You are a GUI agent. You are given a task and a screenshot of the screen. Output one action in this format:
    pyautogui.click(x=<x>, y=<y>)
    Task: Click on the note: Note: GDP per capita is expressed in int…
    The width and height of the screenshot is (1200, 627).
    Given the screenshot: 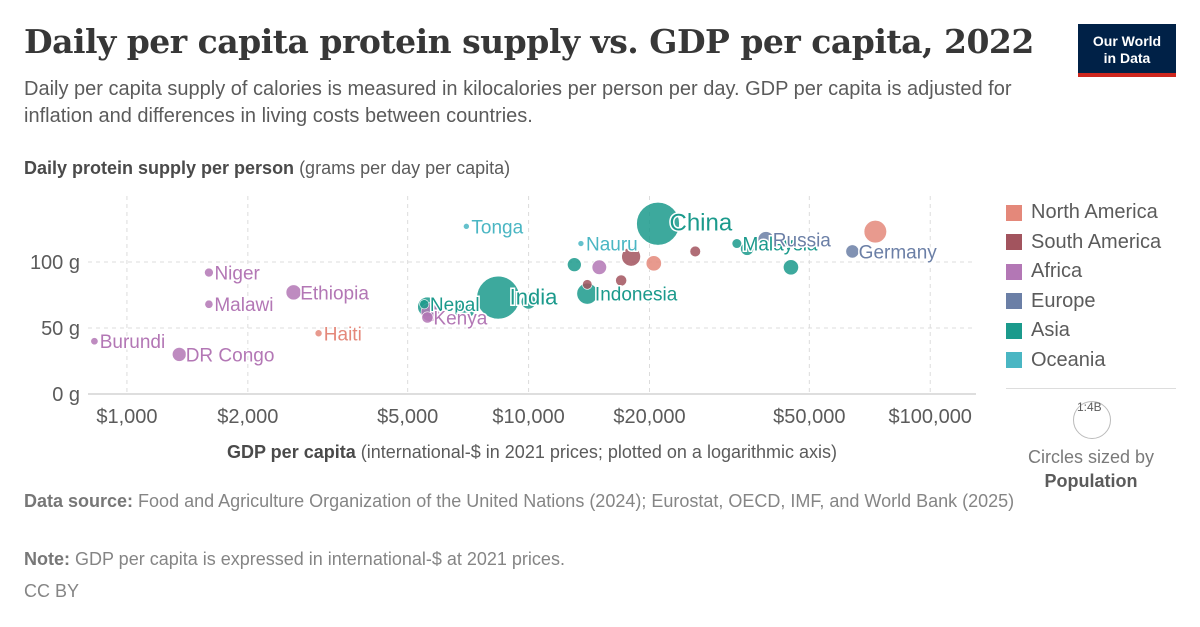 What is the action you would take?
    pyautogui.click(x=574, y=559)
    